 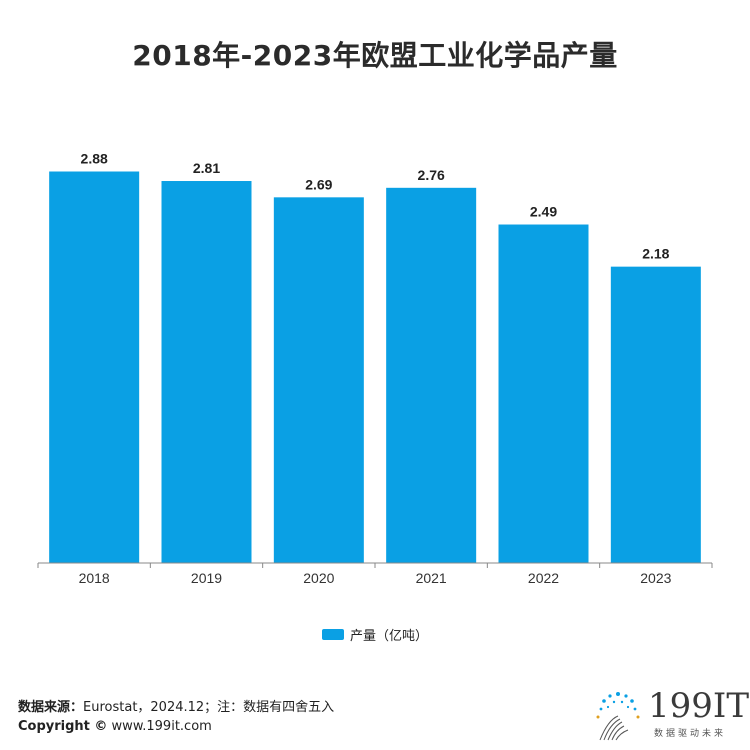 I want to click on legend: 产量（亿吨）, so click(x=375, y=634).